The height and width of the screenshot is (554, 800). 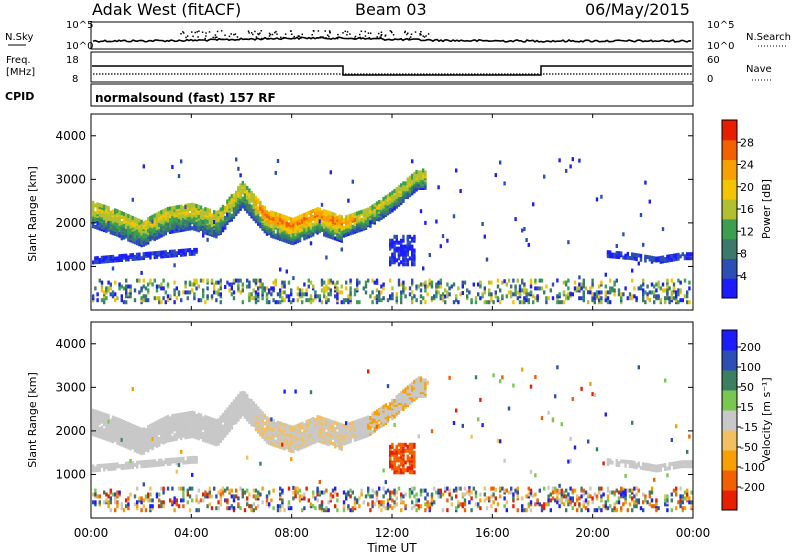 I want to click on freq-panel: Freq. [MHz] 18 8 Nave 60 0, so click(x=389, y=68).